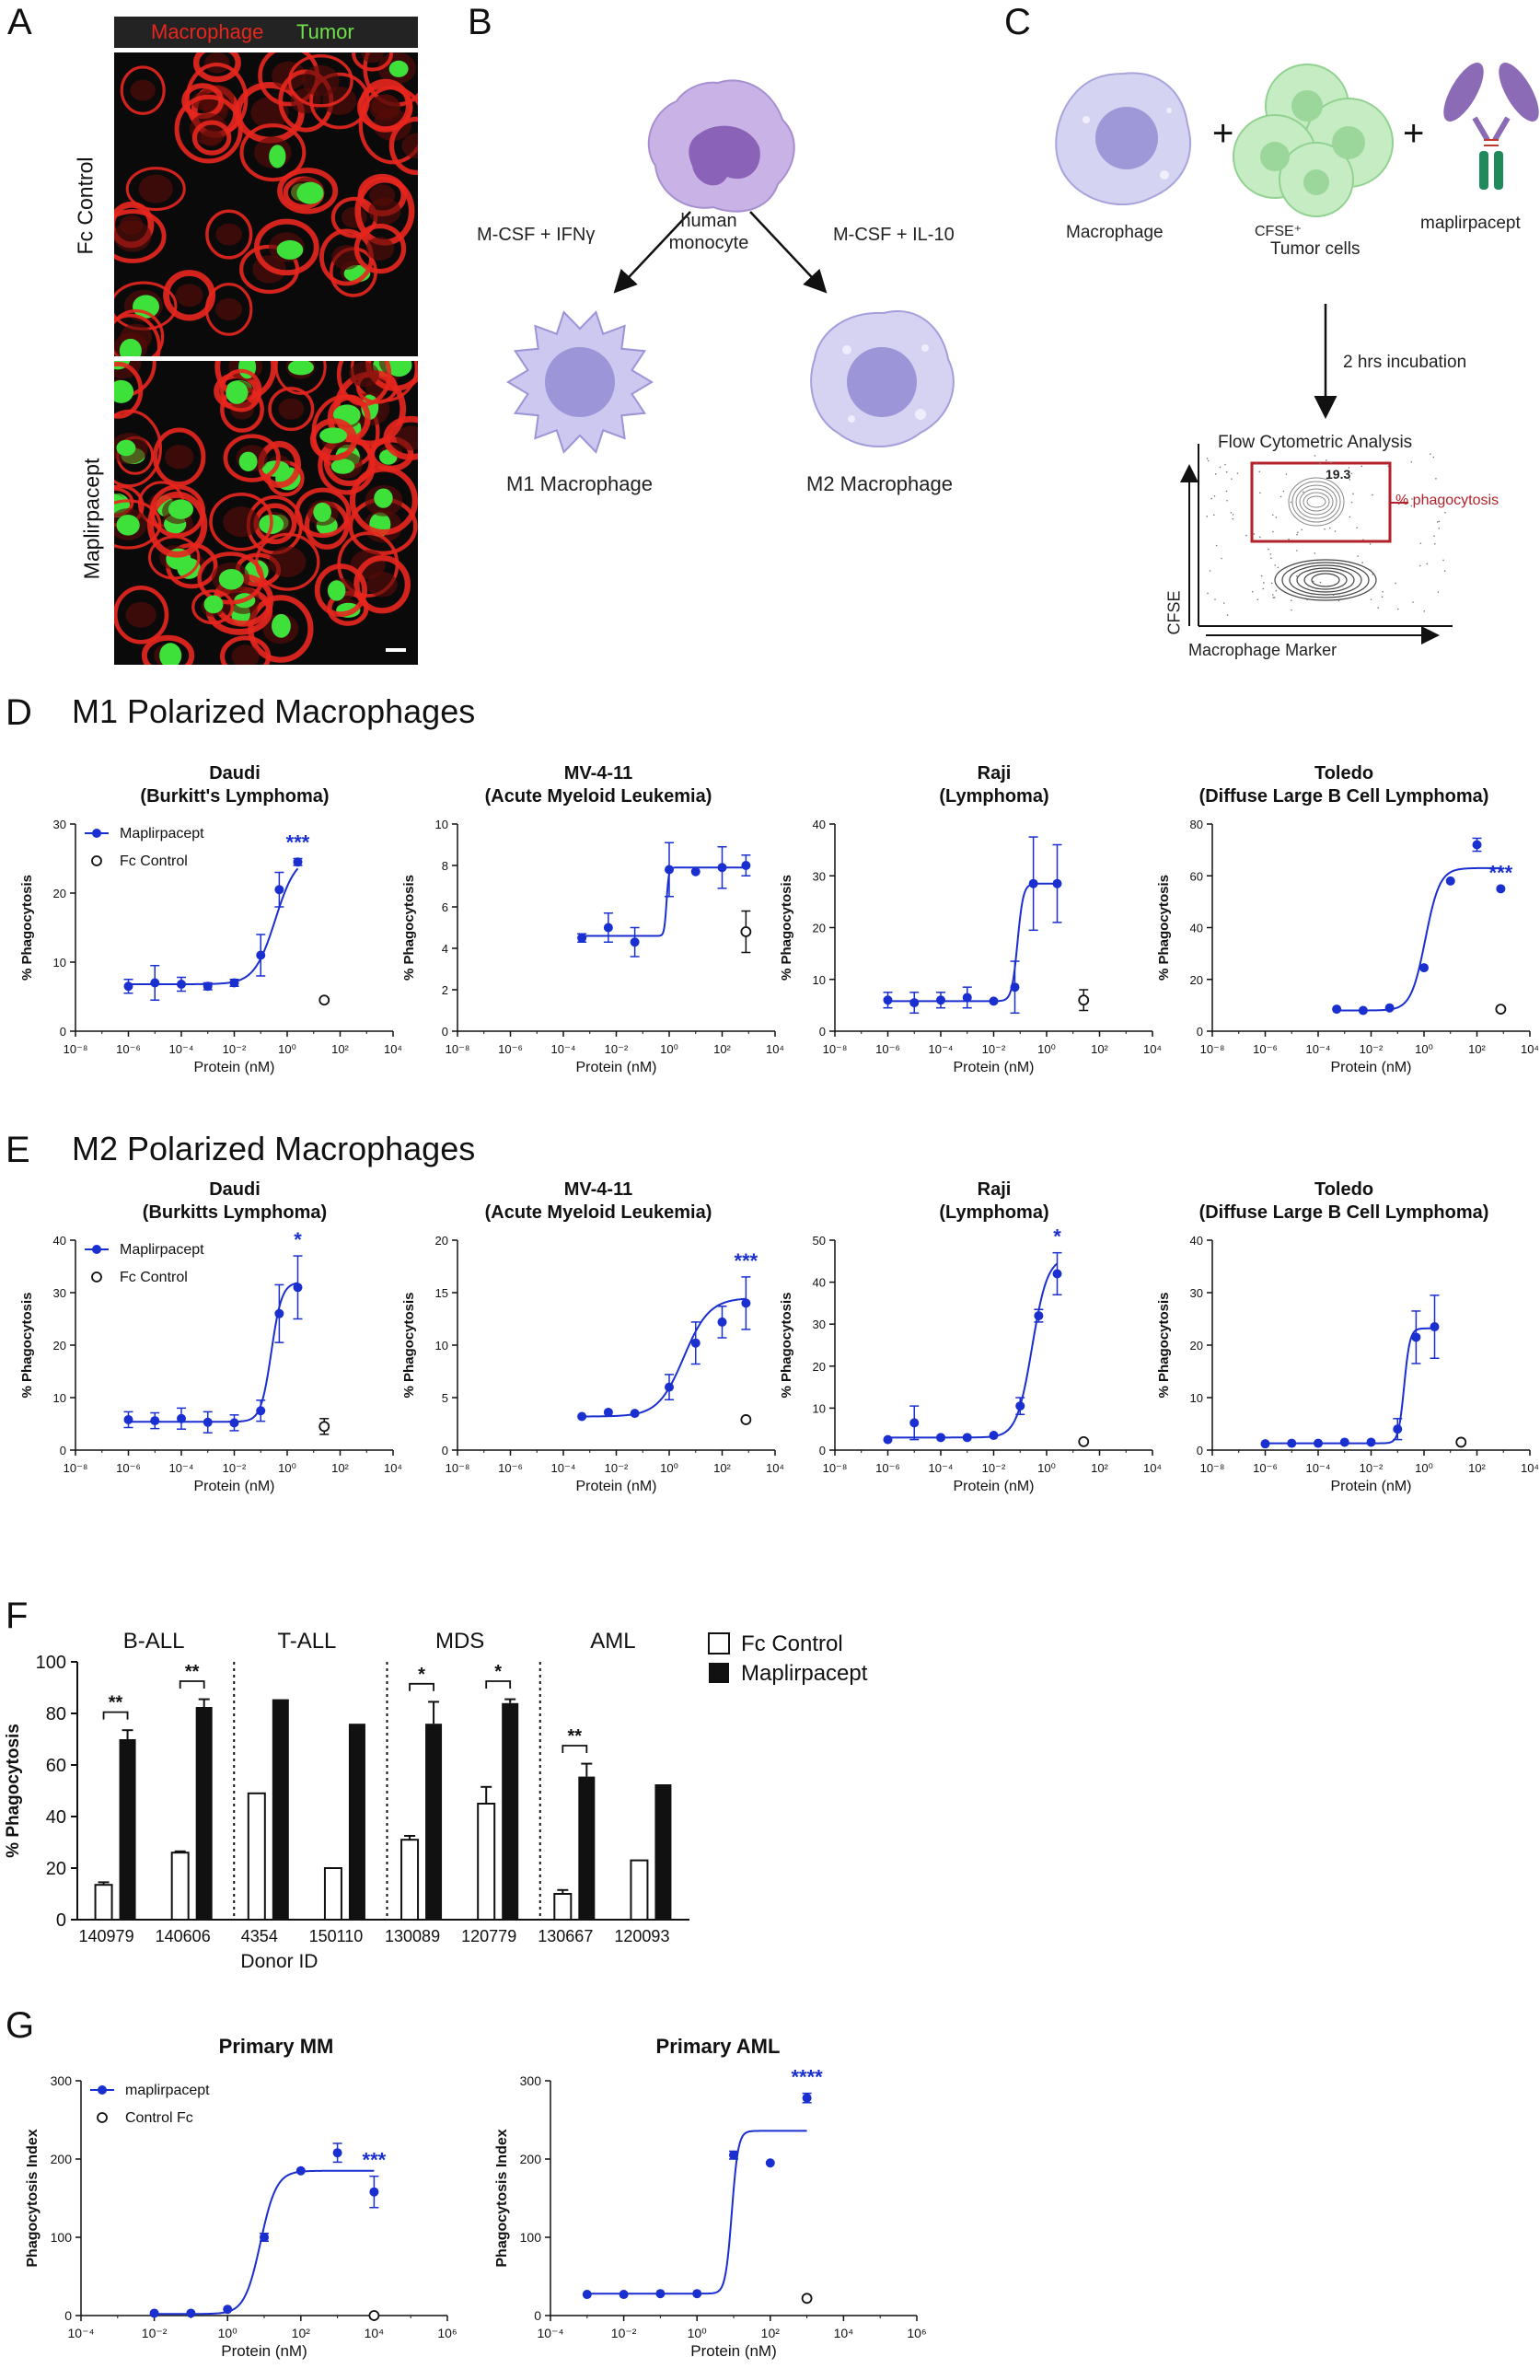 The width and height of the screenshot is (1540, 2380). What do you see at coordinates (375, 2160) in the screenshot?
I see `significance-mark: ***` at bounding box center [375, 2160].